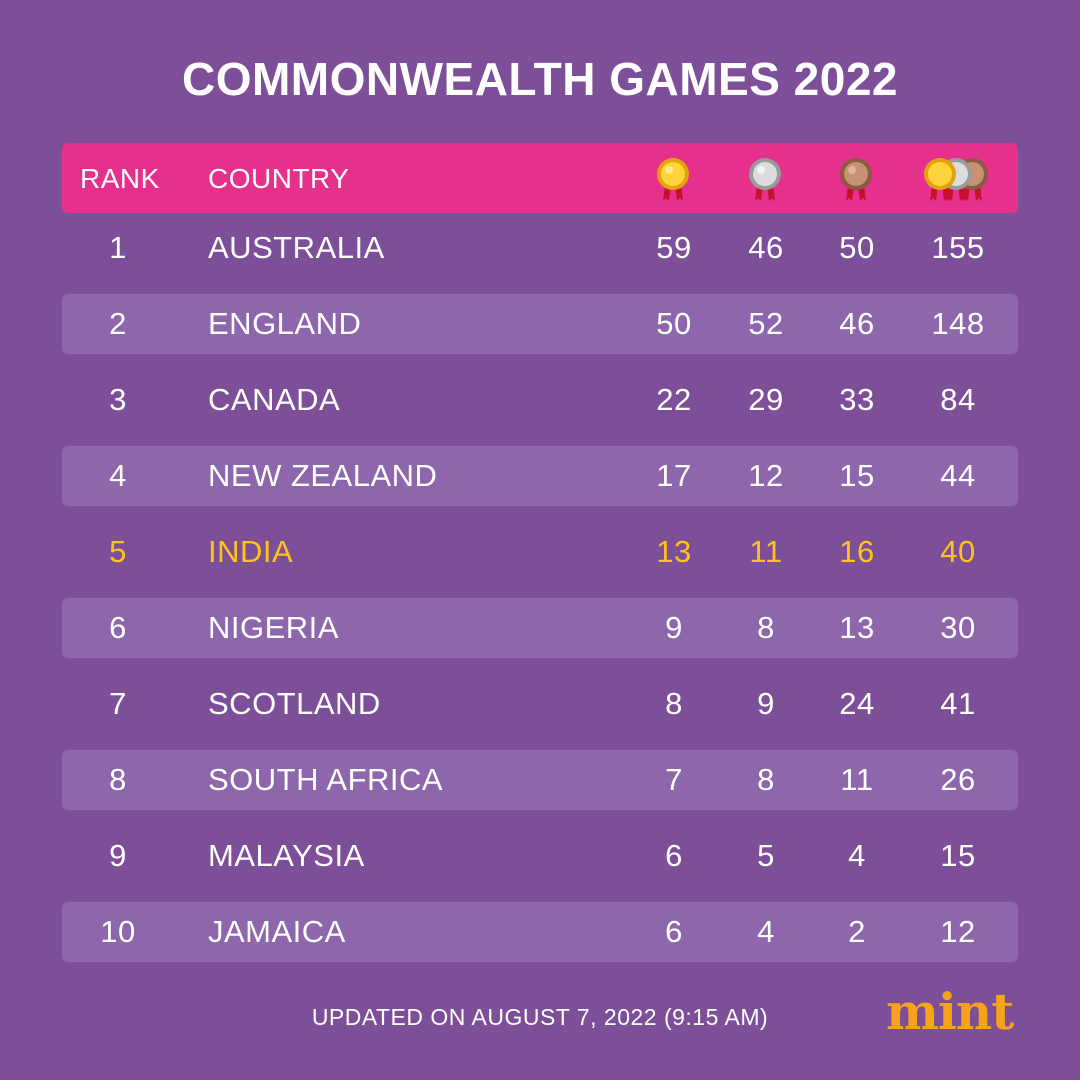  What do you see at coordinates (274, 399) in the screenshot?
I see `row-country: CANADA` at bounding box center [274, 399].